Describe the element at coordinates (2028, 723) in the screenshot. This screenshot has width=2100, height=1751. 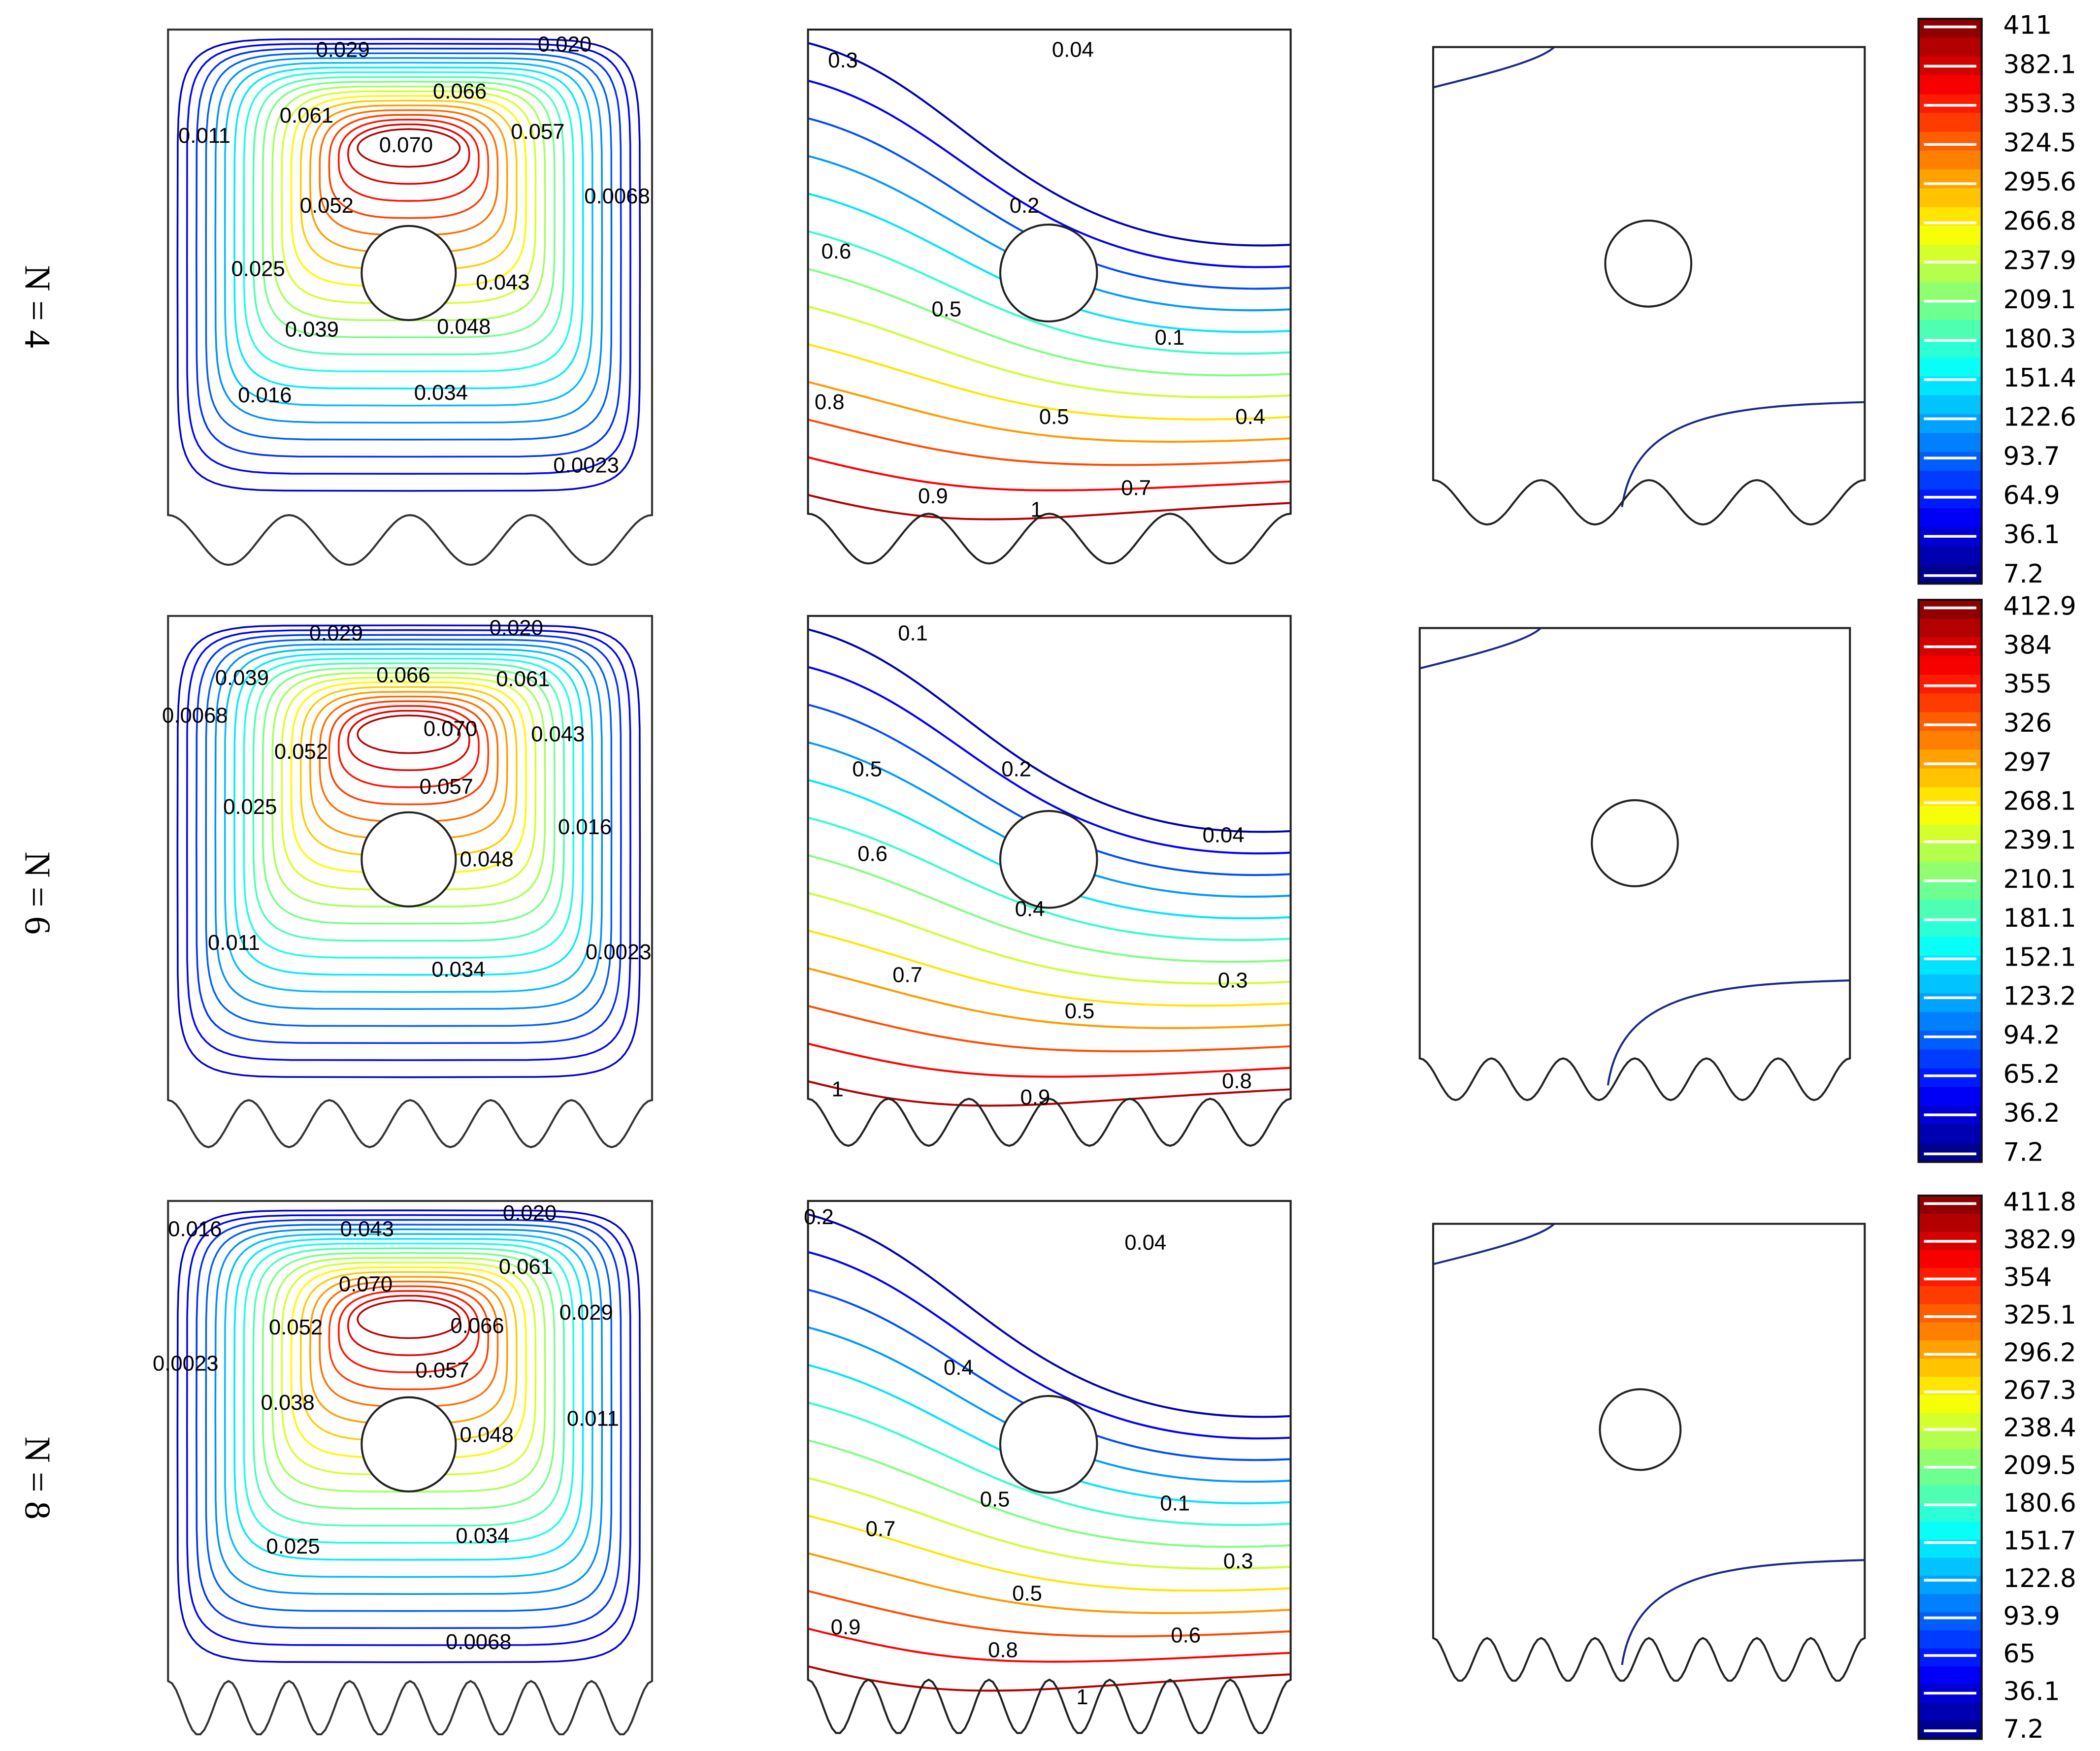
I see `colorbar-tick-label: 326` at that location.